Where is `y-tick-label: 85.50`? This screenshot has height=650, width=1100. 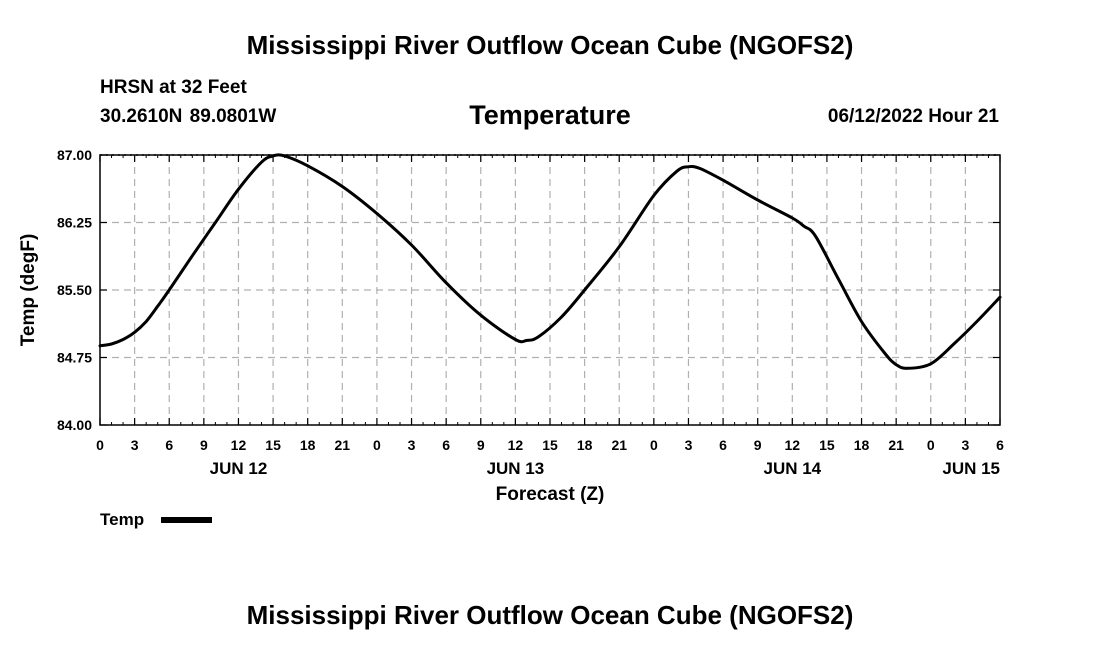 y-tick-label: 85.50 is located at coordinates (74, 290).